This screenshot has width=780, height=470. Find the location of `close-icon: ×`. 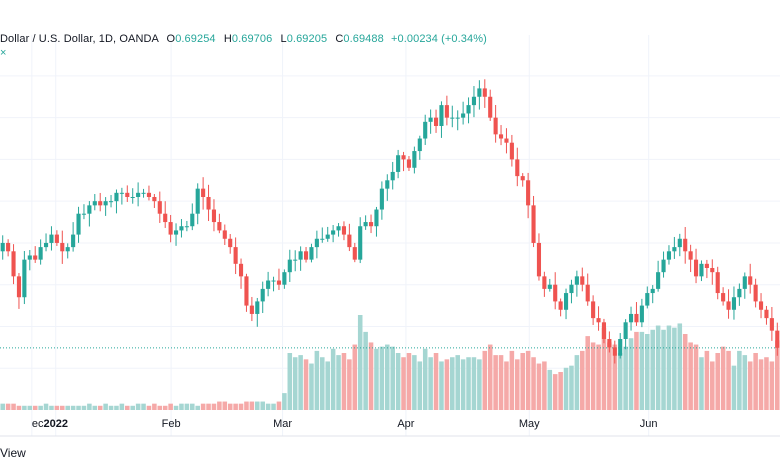

close-icon: × is located at coordinates (3, 53).